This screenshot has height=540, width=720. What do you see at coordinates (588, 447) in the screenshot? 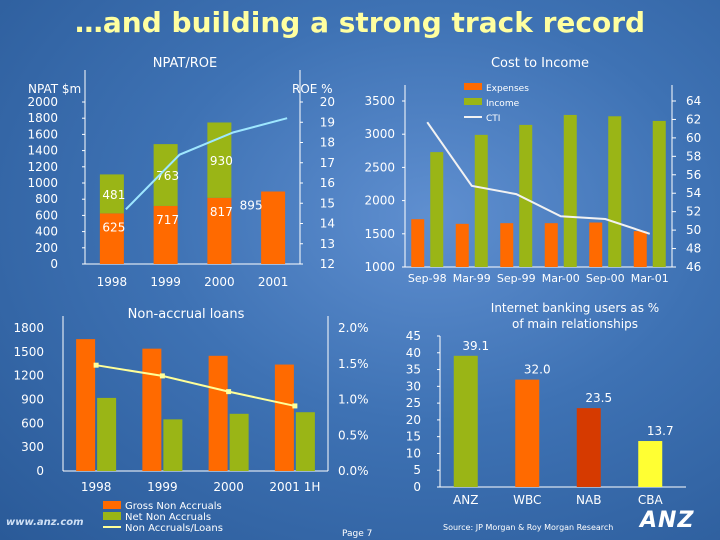
I see `bar-nab` at bounding box center [588, 447].